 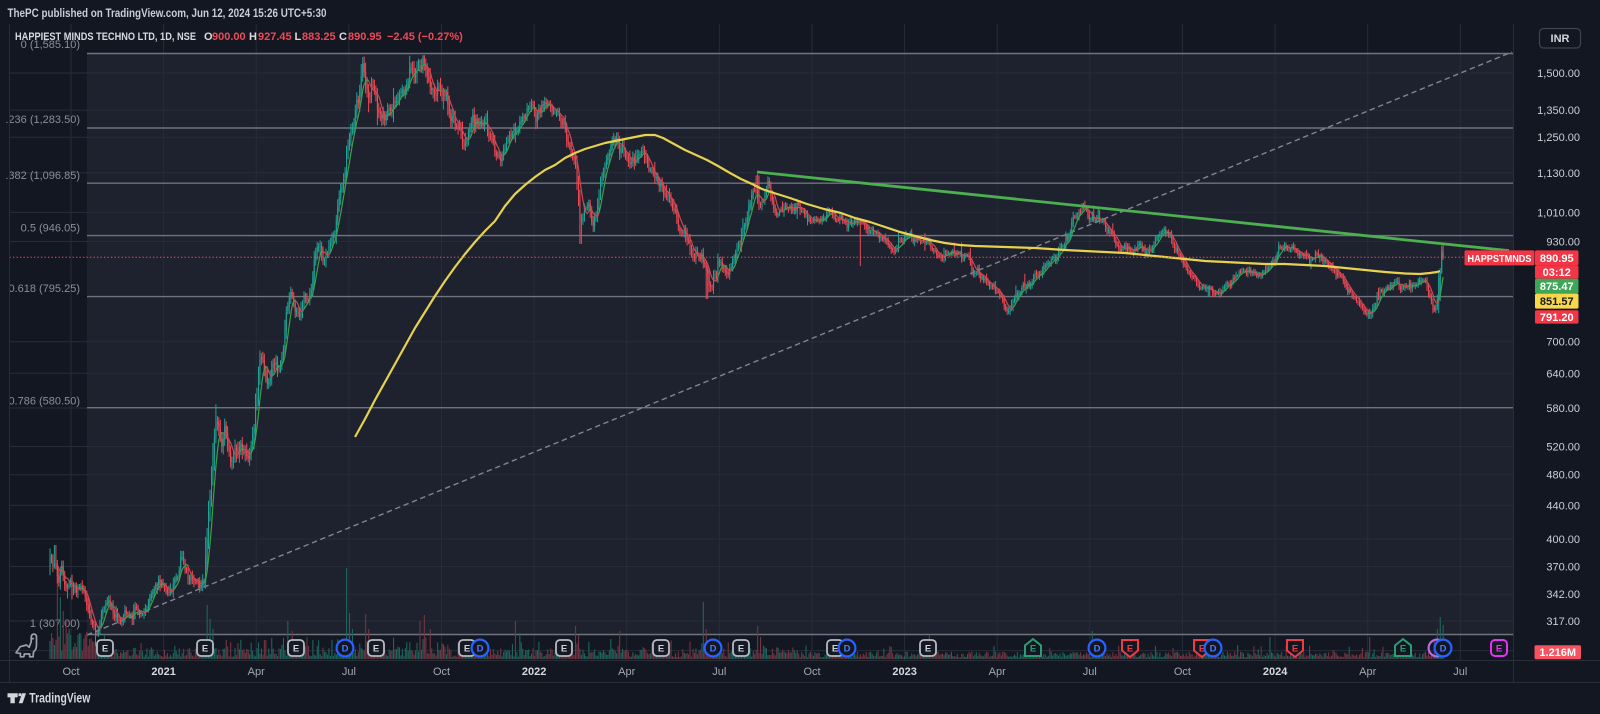 What do you see at coordinates (44, 402) in the screenshot?
I see `svg-text: 0.786 (580.50)` at bounding box center [44, 402].